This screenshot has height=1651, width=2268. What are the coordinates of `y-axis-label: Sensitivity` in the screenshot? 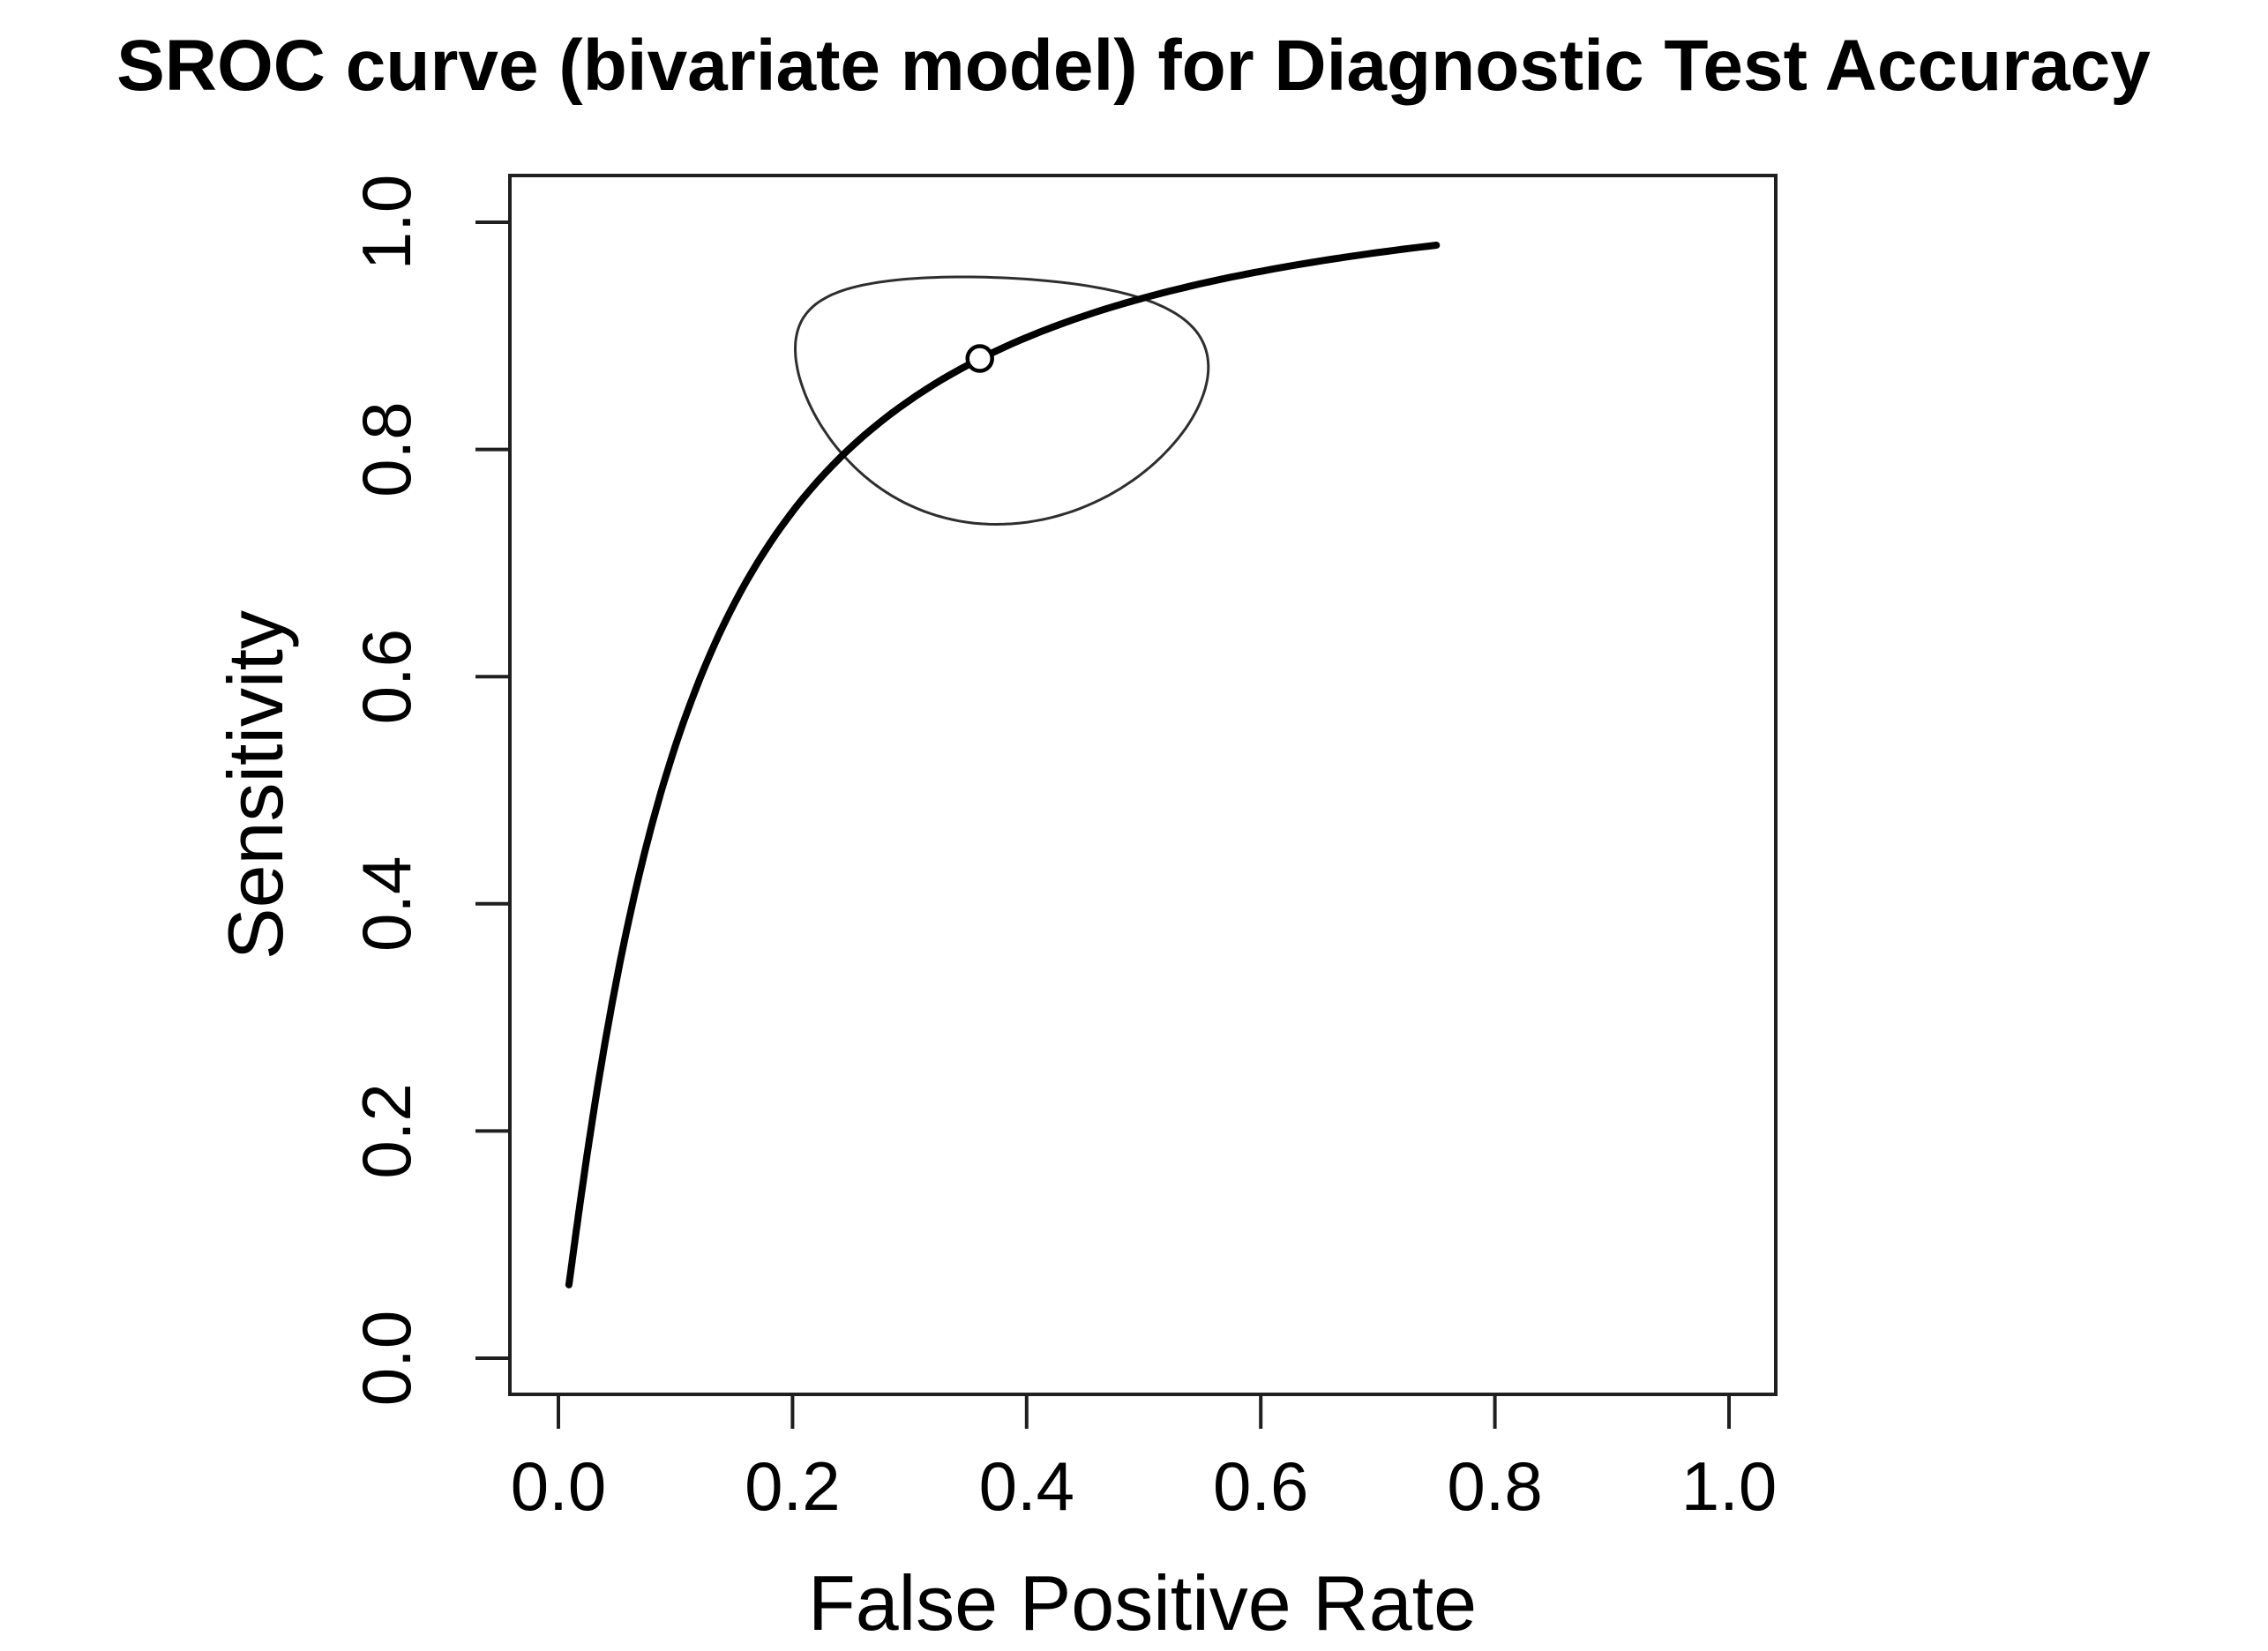 It's located at (255, 785).